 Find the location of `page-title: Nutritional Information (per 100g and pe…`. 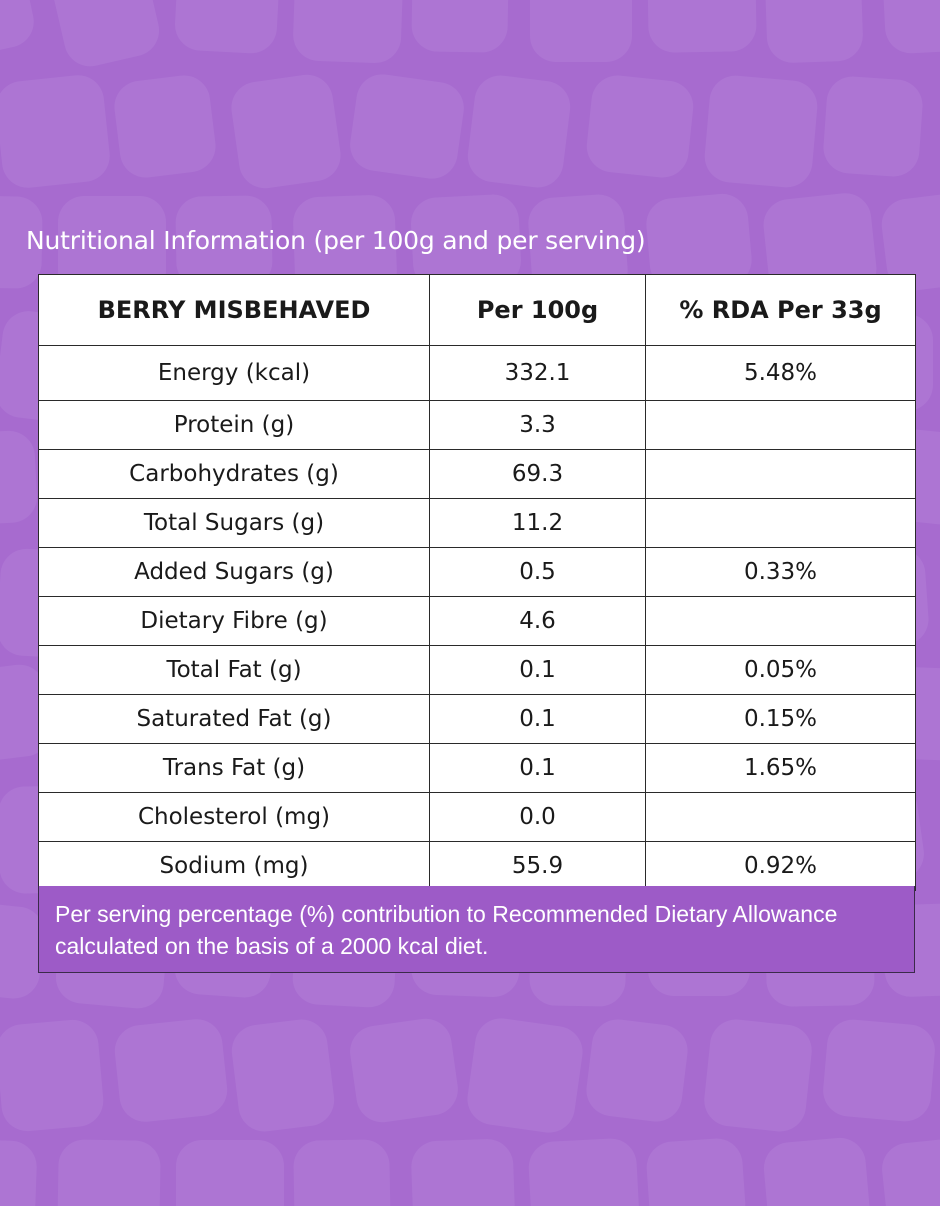

page-title: Nutritional Information (per 100g and pe… is located at coordinates (336, 240).